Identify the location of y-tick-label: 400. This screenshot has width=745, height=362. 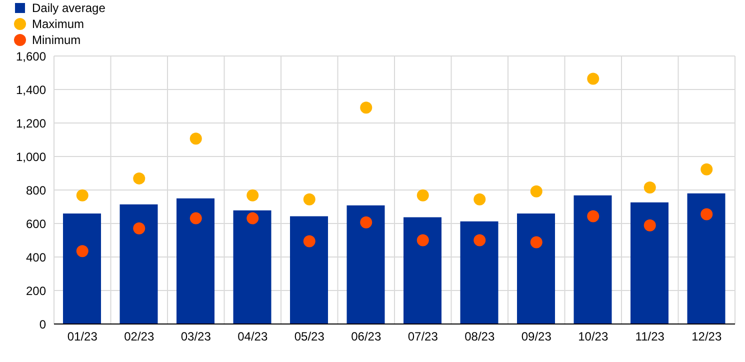
(36, 257).